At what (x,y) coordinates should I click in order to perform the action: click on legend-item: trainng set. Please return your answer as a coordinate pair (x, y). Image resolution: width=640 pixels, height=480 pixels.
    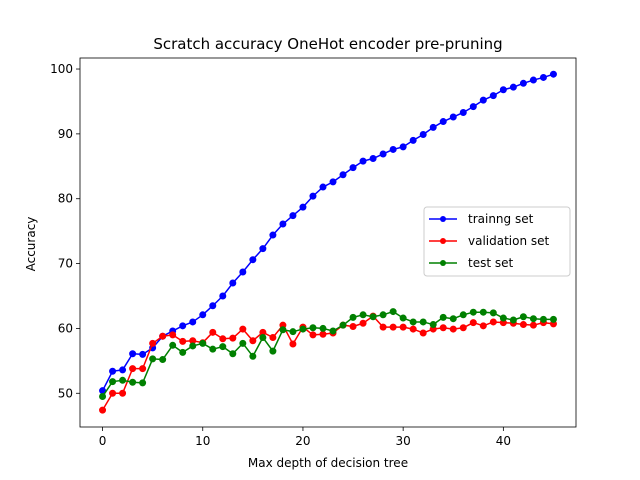
    Looking at the image, I should click on (481, 219).